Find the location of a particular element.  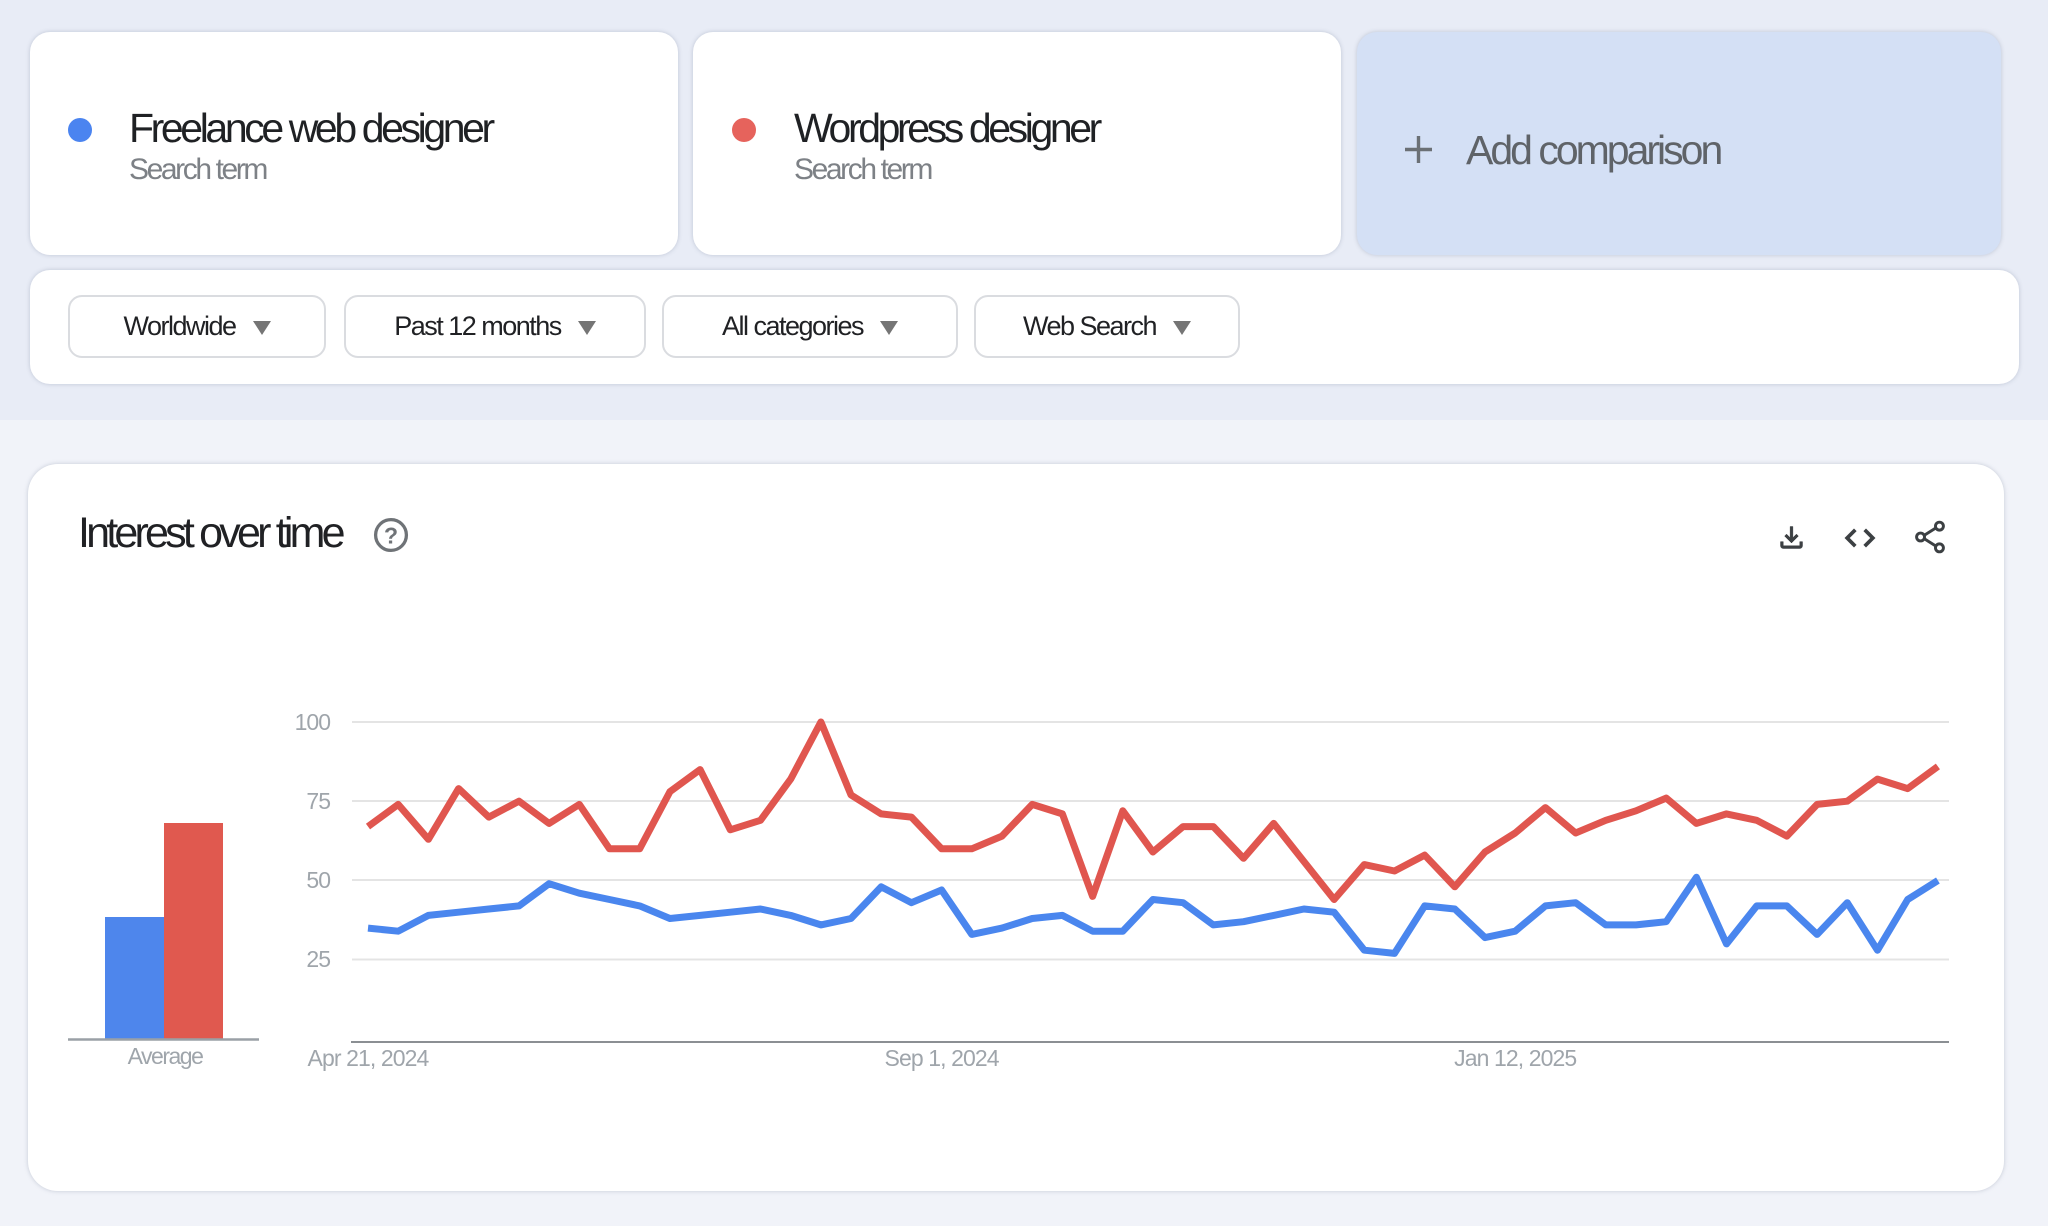

svg-text: 50 is located at coordinates (318, 880).